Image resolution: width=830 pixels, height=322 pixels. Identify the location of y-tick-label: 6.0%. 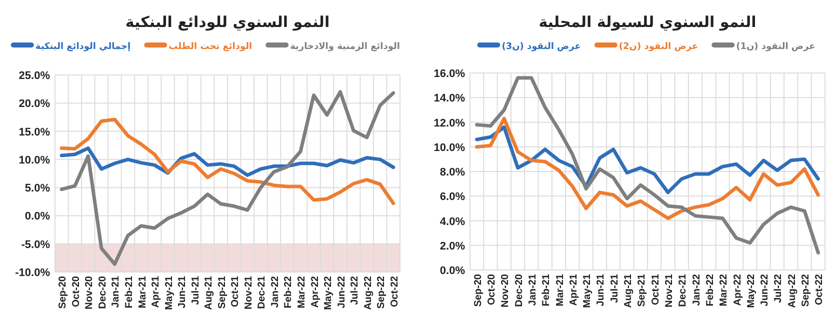
(453, 197).